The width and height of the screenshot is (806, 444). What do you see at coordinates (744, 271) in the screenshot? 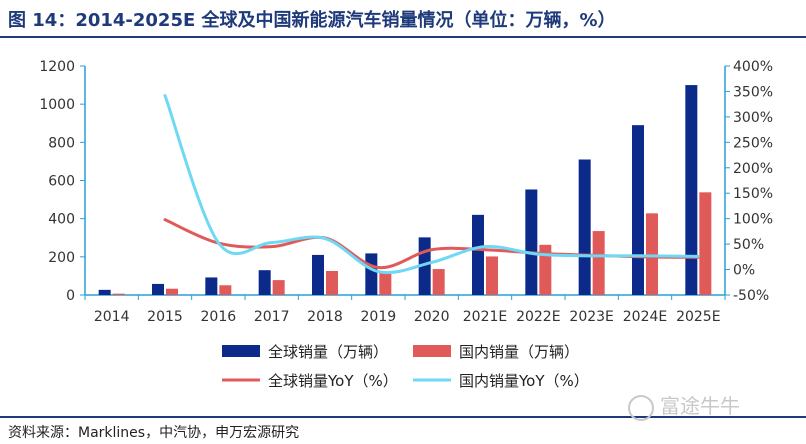
I see `right-tick-label: 0%` at bounding box center [744, 271].